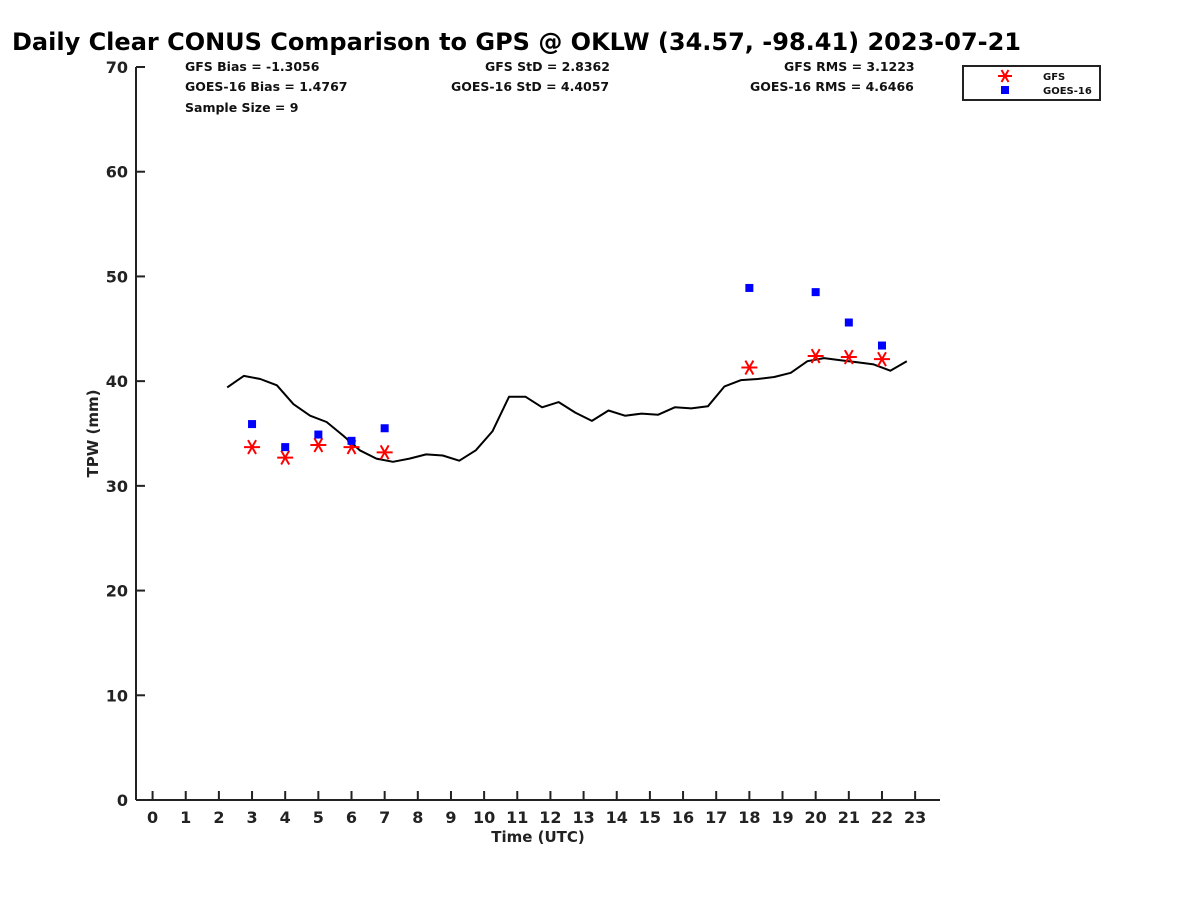 Image resolution: width=1200 pixels, height=900 pixels. What do you see at coordinates (117, 591) in the screenshot?
I see `y-tick-label: 20` at bounding box center [117, 591].